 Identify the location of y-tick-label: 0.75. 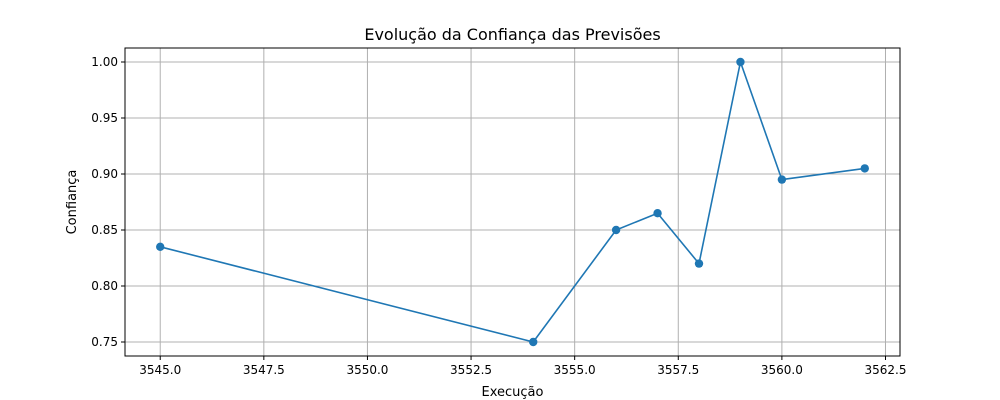
(104, 342).